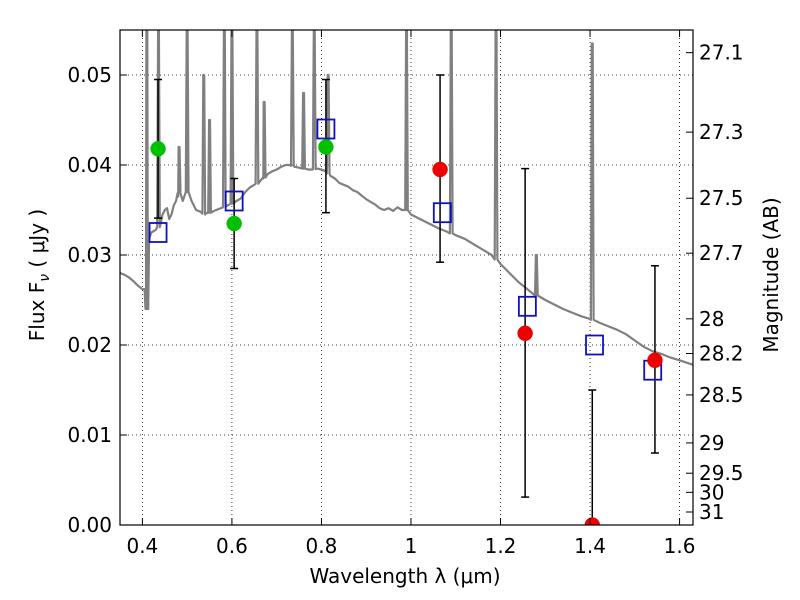  I want to click on magnitude-tick-label: 30, so click(711, 492).